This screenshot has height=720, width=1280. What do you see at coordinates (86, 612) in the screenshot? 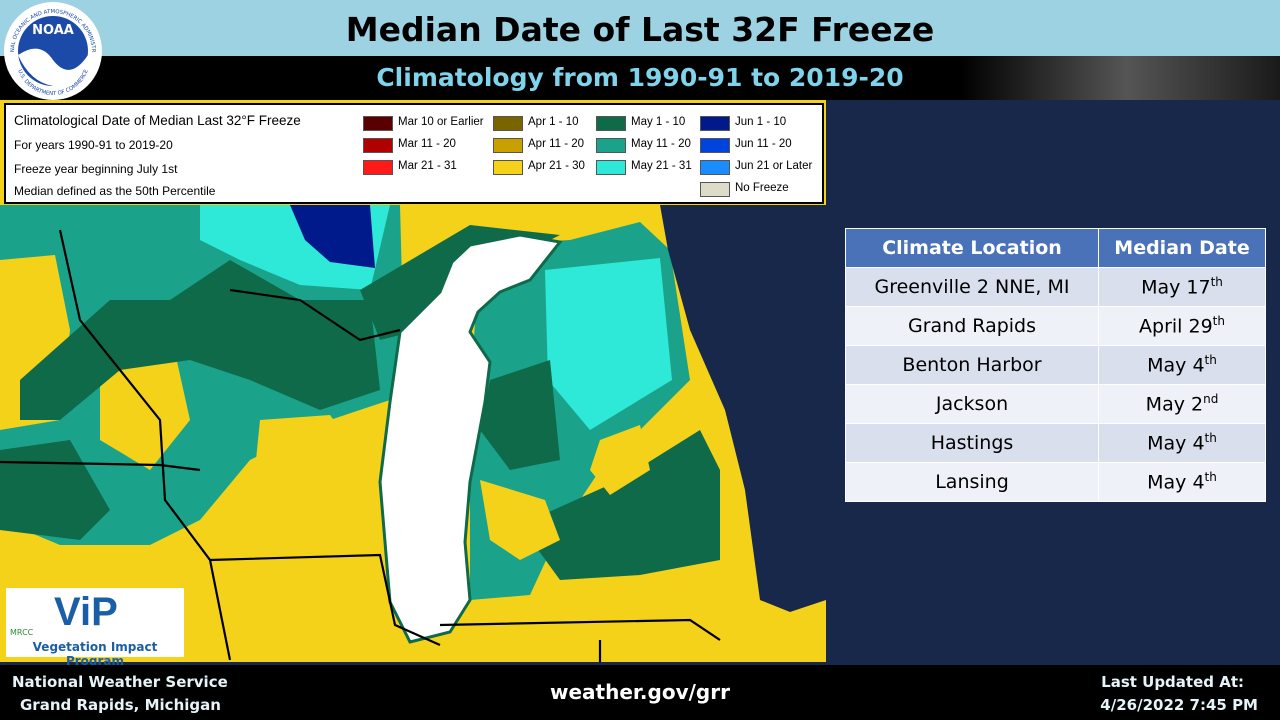
I see `vip-name: ViP` at bounding box center [86, 612].